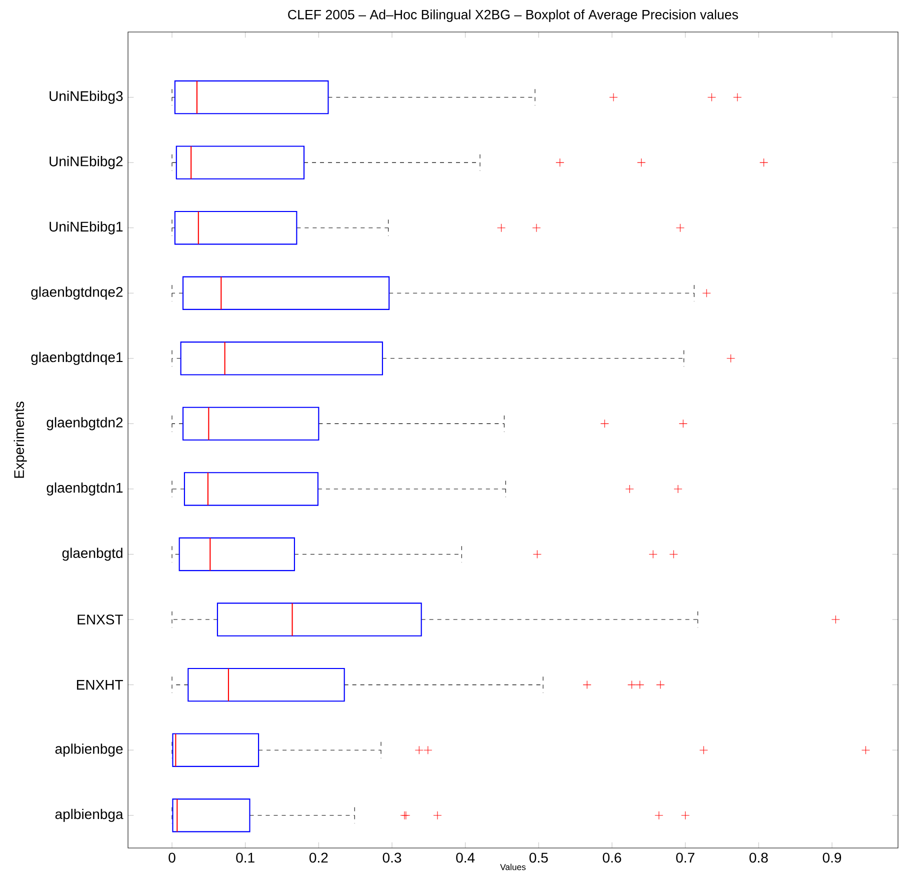 The width and height of the screenshot is (909, 882). What do you see at coordinates (89, 750) in the screenshot?
I see `y-tick-label: aplbienbge` at bounding box center [89, 750].